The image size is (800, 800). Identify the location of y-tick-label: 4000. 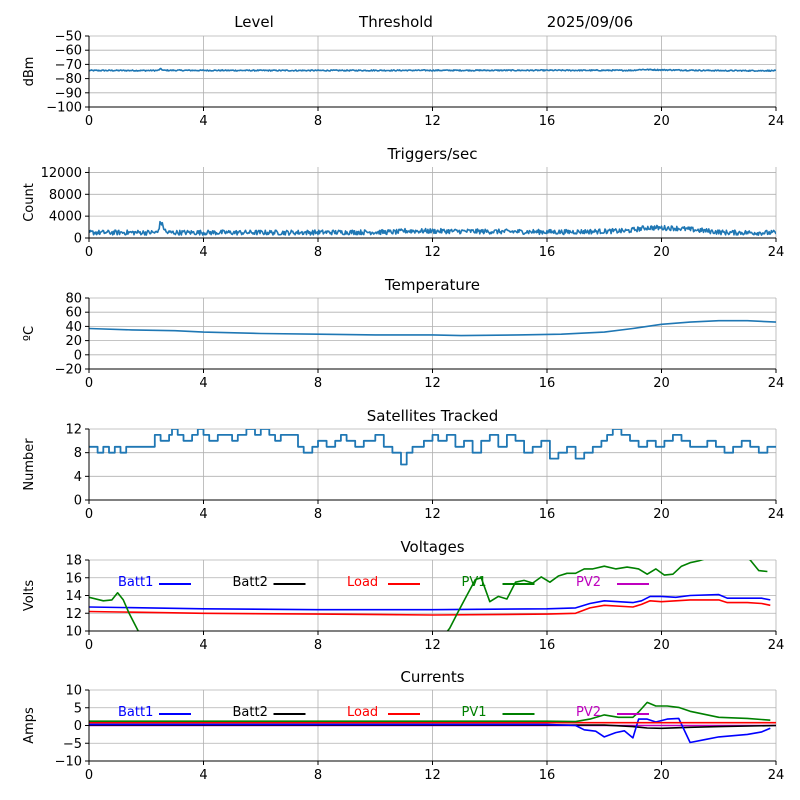
(65, 217).